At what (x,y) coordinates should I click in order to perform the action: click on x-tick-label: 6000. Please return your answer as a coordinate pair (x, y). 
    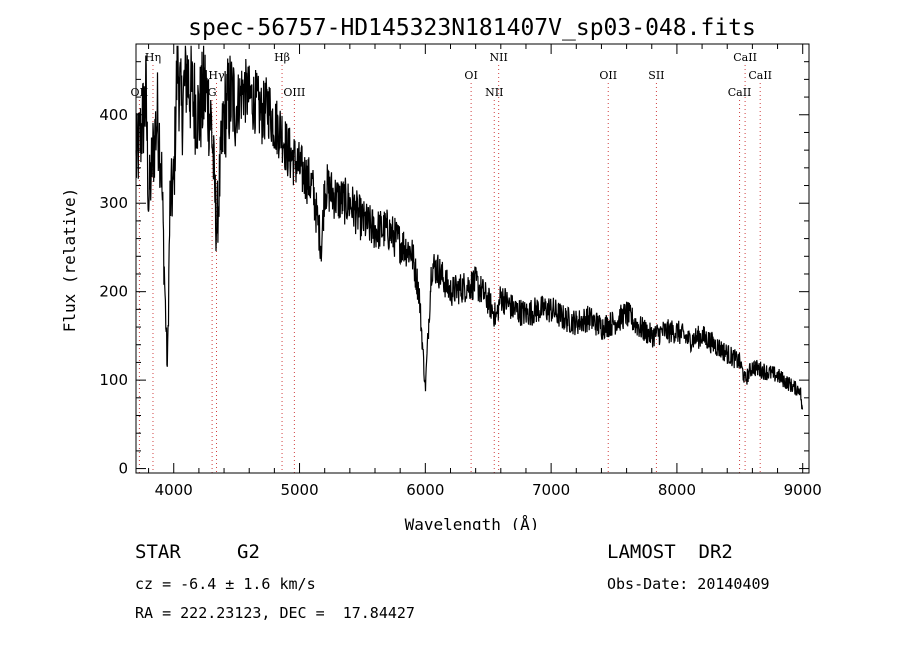
    Looking at the image, I should click on (425, 490).